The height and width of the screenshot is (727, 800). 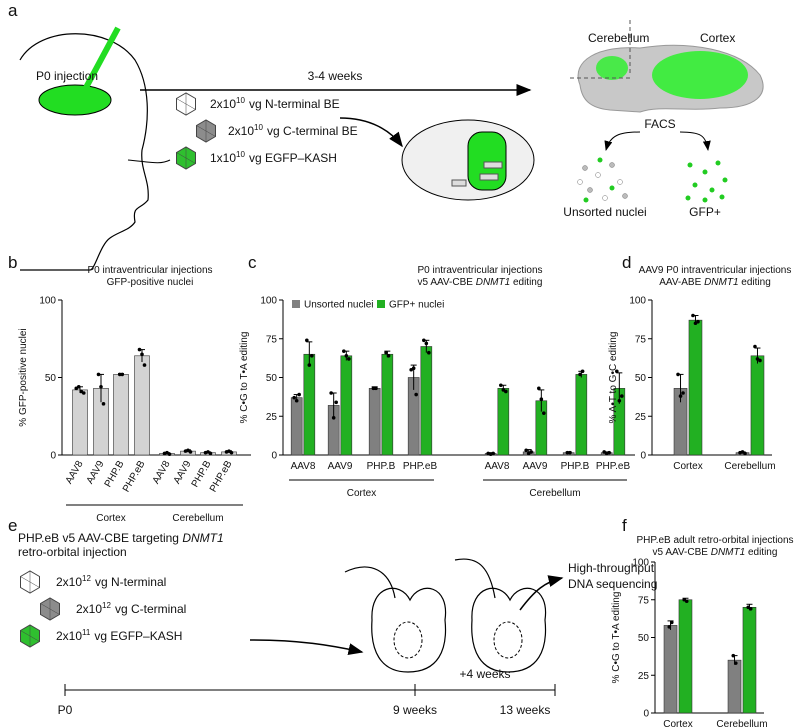 I want to click on text-part: vg C-terminal, so click(x=150, y=609).